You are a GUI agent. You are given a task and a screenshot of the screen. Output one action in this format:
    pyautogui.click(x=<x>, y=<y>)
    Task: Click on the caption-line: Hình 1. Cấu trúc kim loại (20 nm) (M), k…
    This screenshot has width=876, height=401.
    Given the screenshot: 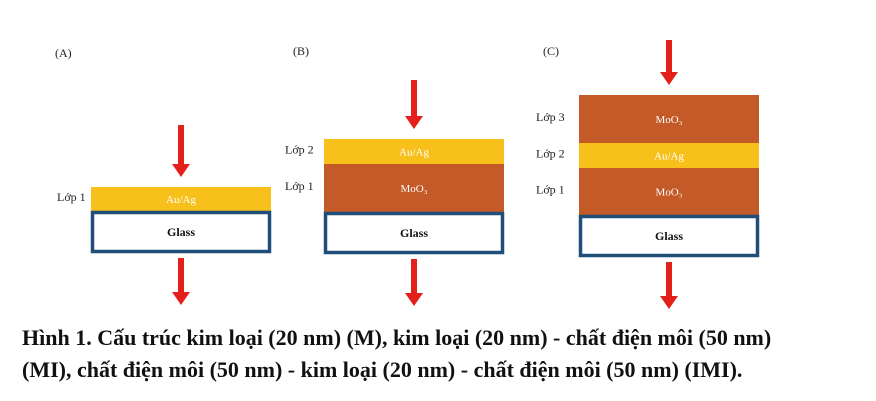 What is the action you would take?
    pyautogui.click(x=396, y=337)
    